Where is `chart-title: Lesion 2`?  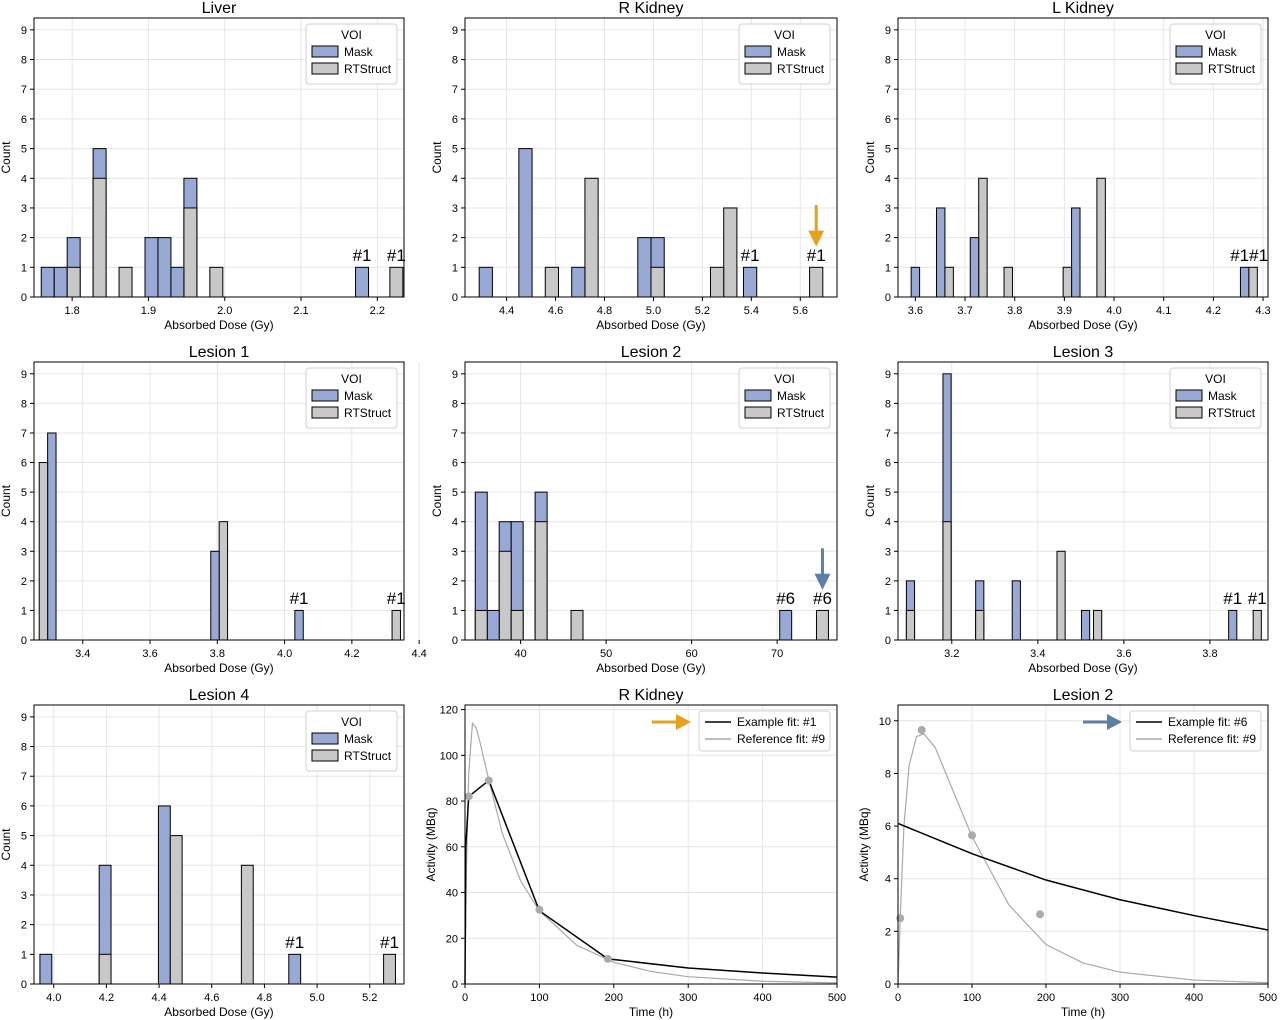 chart-title: Lesion 2 is located at coordinates (1083, 695).